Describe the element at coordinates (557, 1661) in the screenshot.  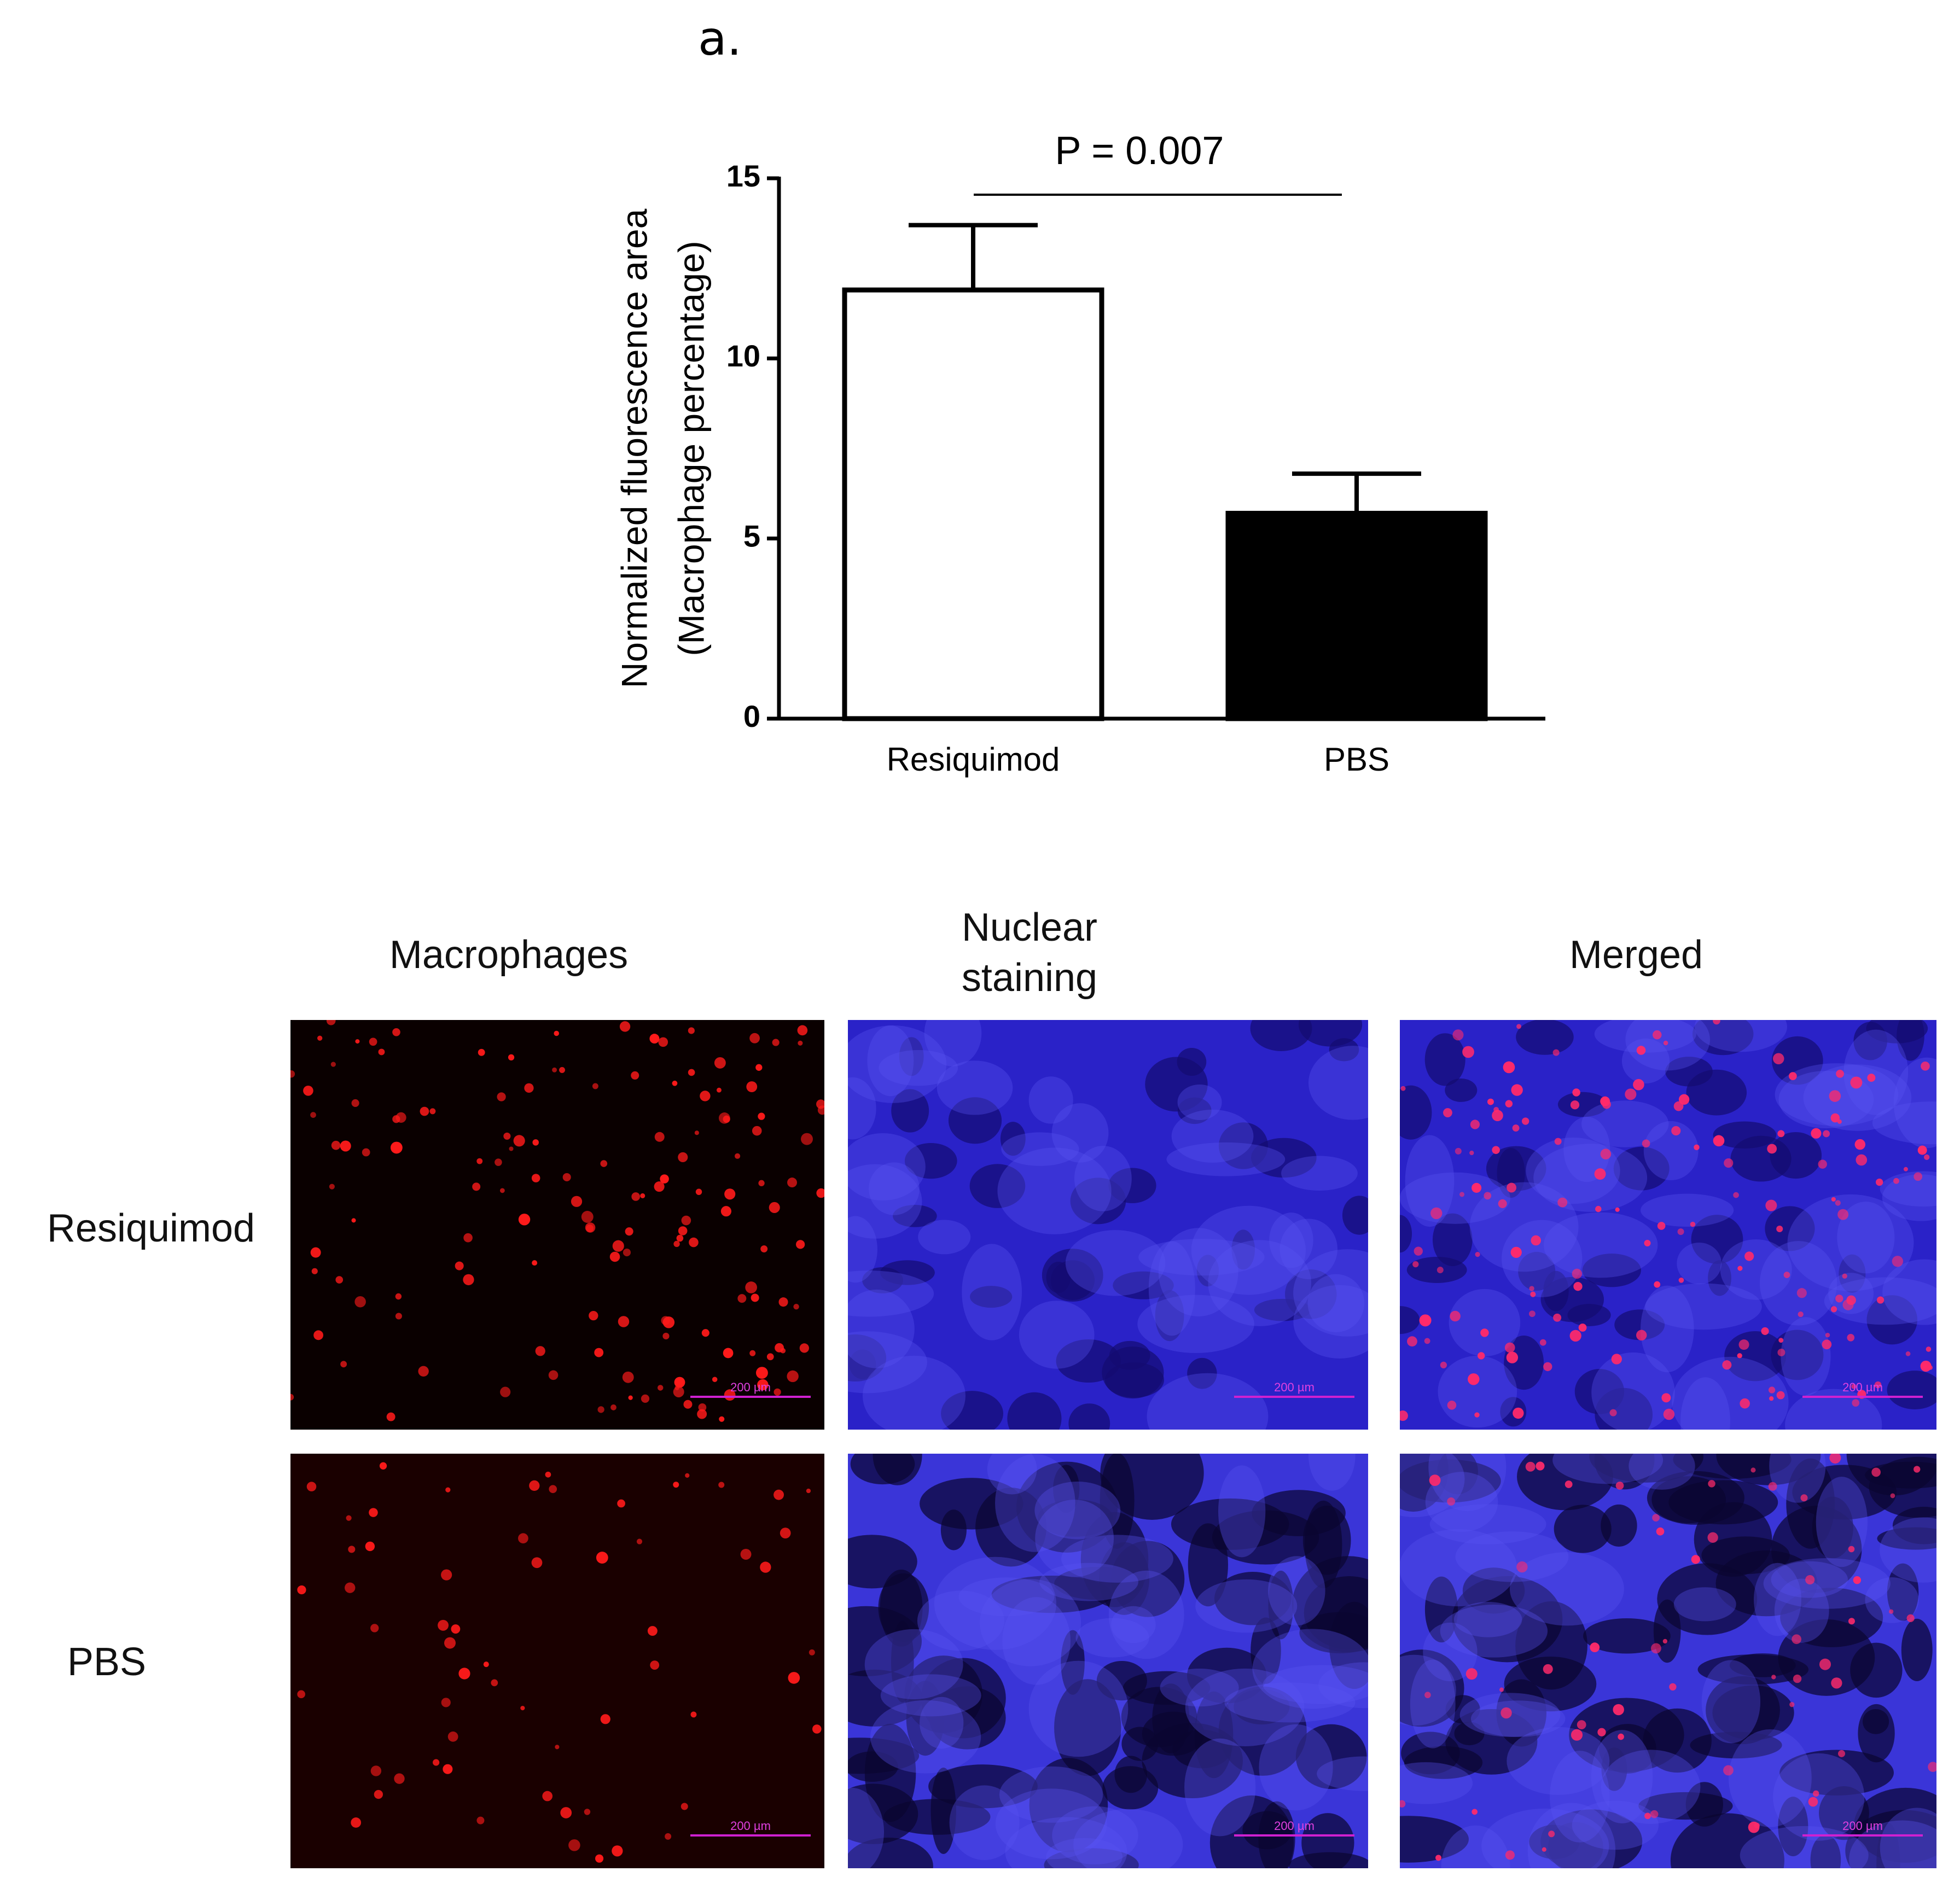
I see `panel-bg` at that location.